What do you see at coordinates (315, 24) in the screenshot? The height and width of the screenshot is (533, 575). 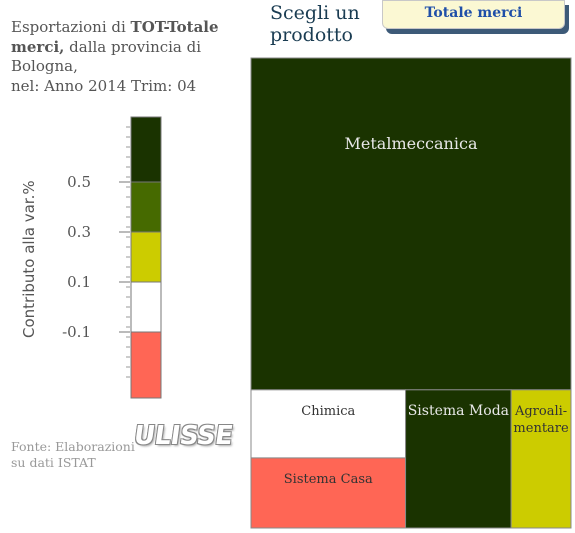 I see `product-prompt: Scegli un prodotto` at bounding box center [315, 24].